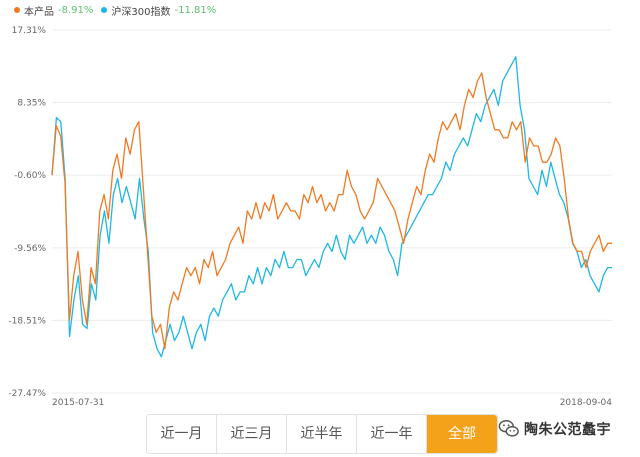 This screenshot has width=640, height=457. I want to click on time-range-selector: 近一月 近三月 近半年 近一年 全部, so click(322, 434).